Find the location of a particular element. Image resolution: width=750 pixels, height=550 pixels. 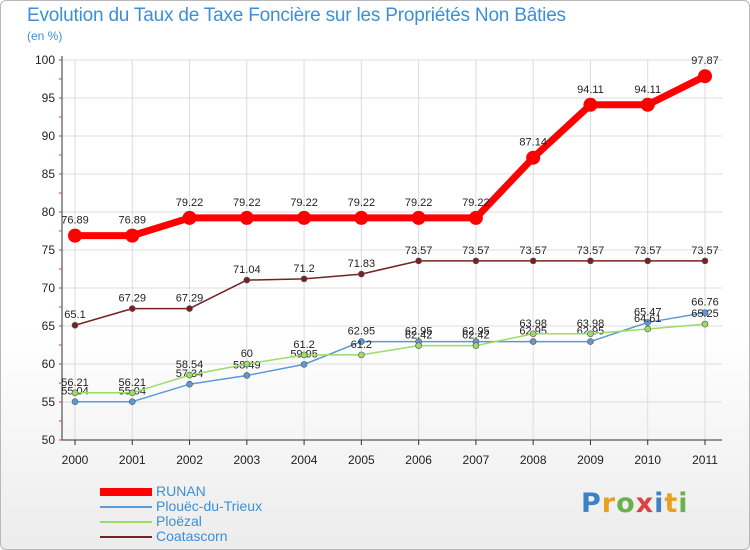

data-label-plo-zal: 61.2 is located at coordinates (303, 345).